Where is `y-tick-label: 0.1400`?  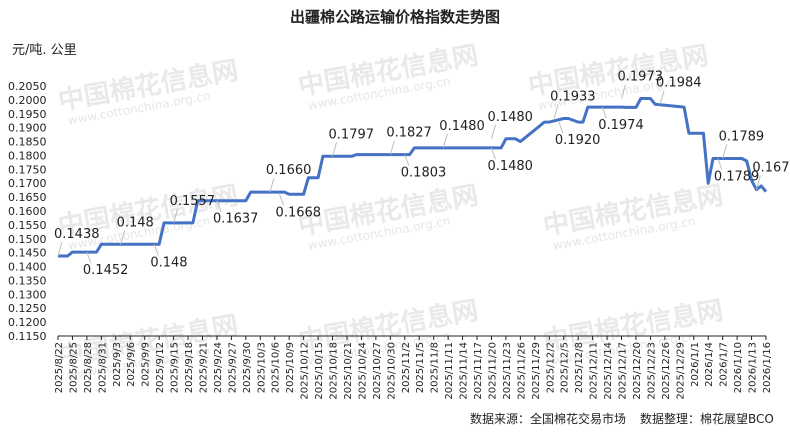 y-tick-label: 0.1400 is located at coordinates (27, 267).